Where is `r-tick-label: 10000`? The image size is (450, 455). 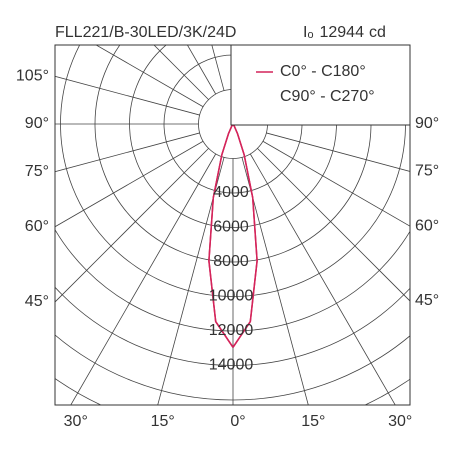
r-tick-label: 10000 is located at coordinates (231, 296).